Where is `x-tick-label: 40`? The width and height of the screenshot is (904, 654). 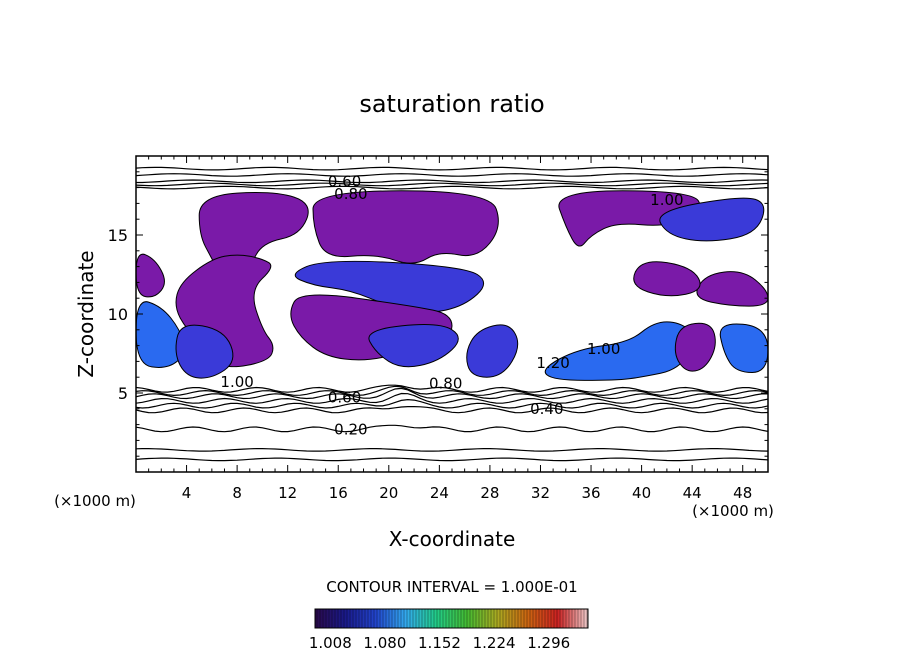 x-tick-label: 40 is located at coordinates (641, 493).